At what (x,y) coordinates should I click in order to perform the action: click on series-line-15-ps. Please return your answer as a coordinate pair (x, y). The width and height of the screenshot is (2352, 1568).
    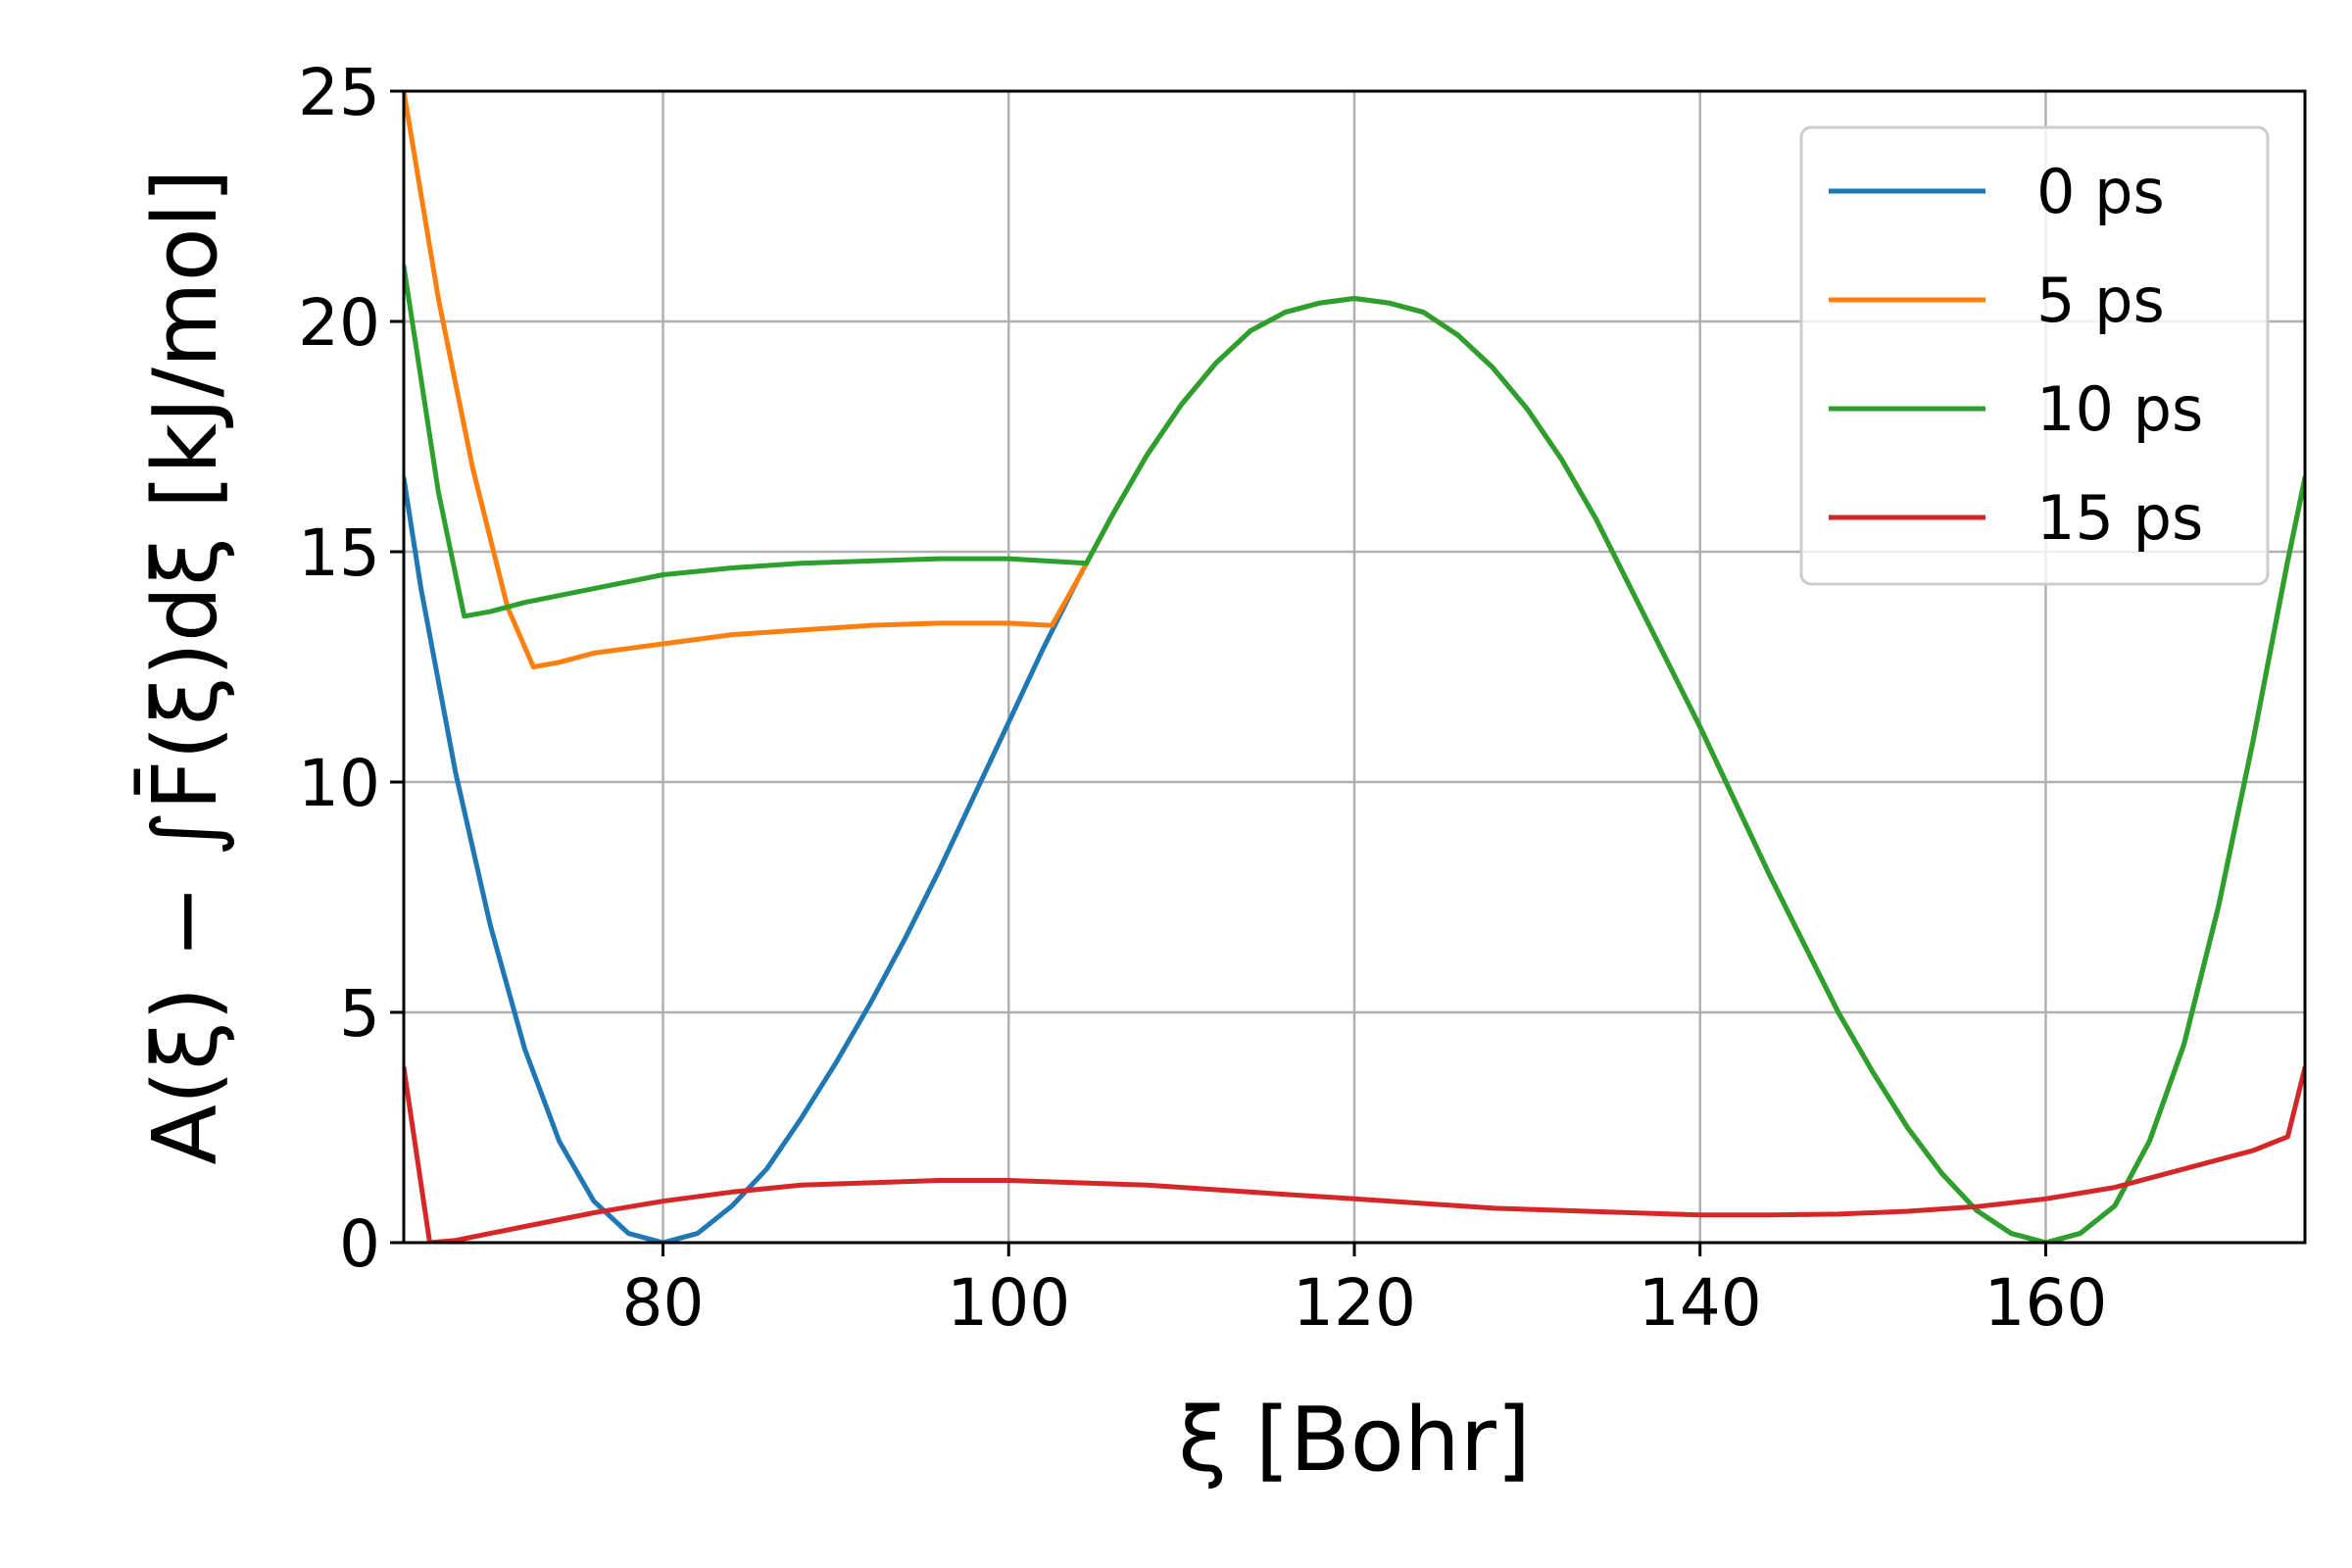
    Looking at the image, I should click on (1354, 1153).